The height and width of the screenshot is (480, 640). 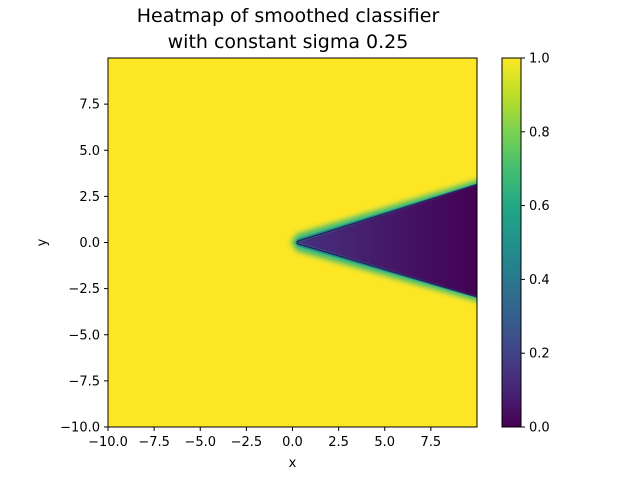 What do you see at coordinates (200, 442) in the screenshot?
I see `x-tick-label: −5.0` at bounding box center [200, 442].